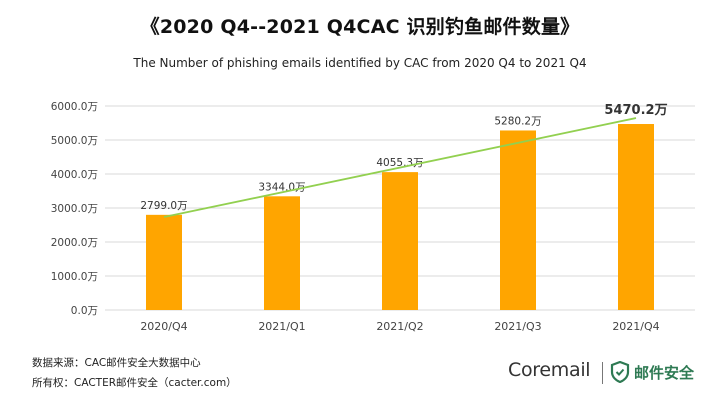 The height and width of the screenshot is (405, 720). What do you see at coordinates (74, 175) in the screenshot?
I see `y-tick-label: 4000.0万` at bounding box center [74, 175].